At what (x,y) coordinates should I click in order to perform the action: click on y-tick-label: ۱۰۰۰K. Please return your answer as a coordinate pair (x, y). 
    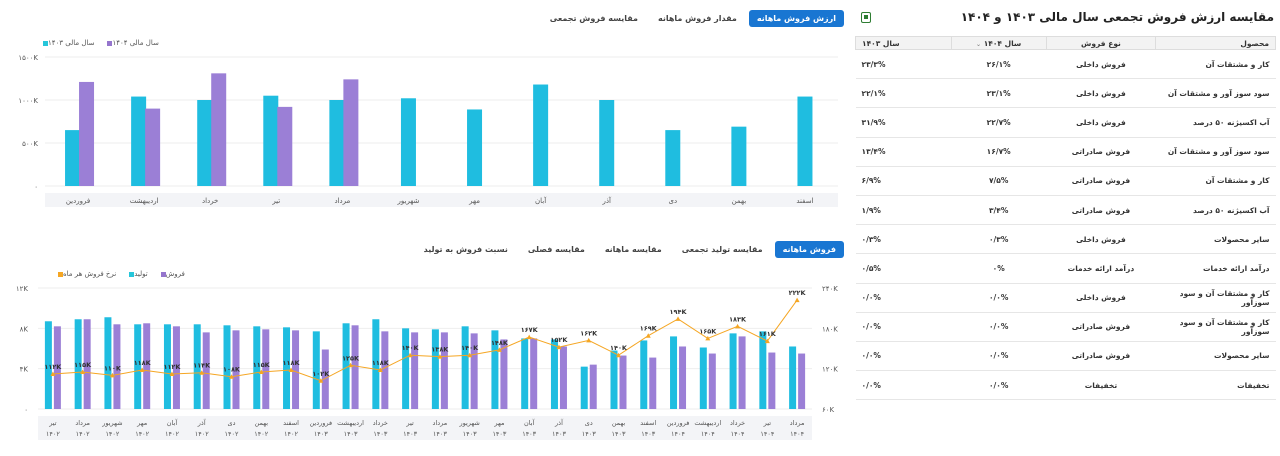
    Looking at the image, I should click on (28, 101).